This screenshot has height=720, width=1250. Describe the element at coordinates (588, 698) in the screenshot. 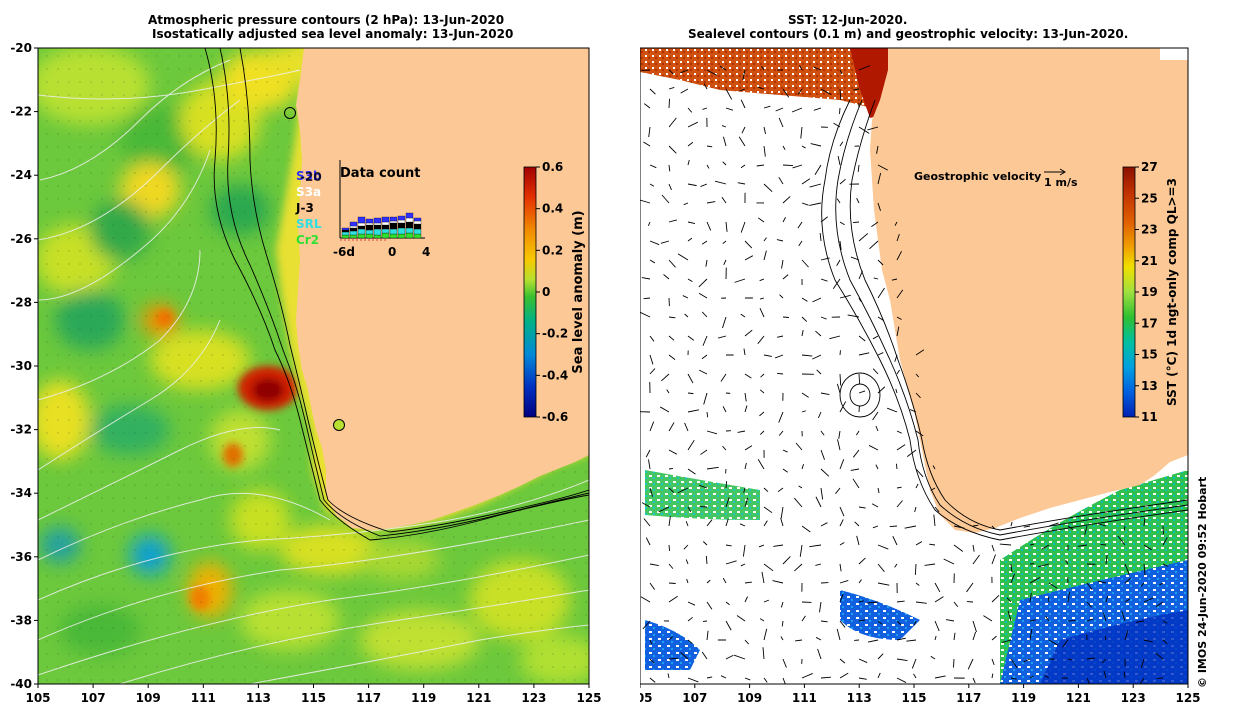

I see `lon-label: 125` at that location.